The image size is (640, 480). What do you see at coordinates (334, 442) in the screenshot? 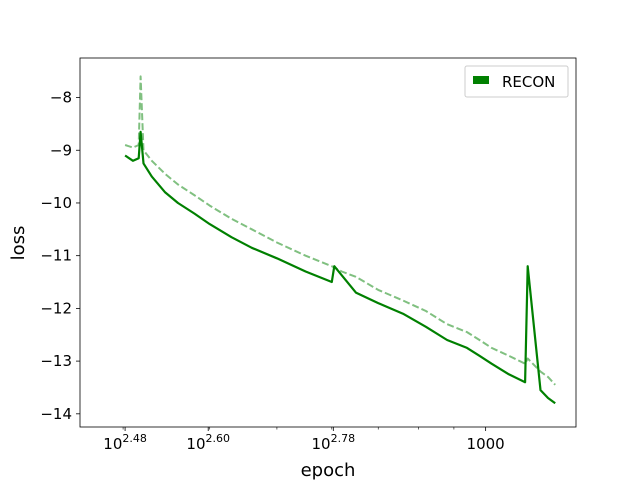
I see `x-tick-label: 102.78` at bounding box center [334, 442].